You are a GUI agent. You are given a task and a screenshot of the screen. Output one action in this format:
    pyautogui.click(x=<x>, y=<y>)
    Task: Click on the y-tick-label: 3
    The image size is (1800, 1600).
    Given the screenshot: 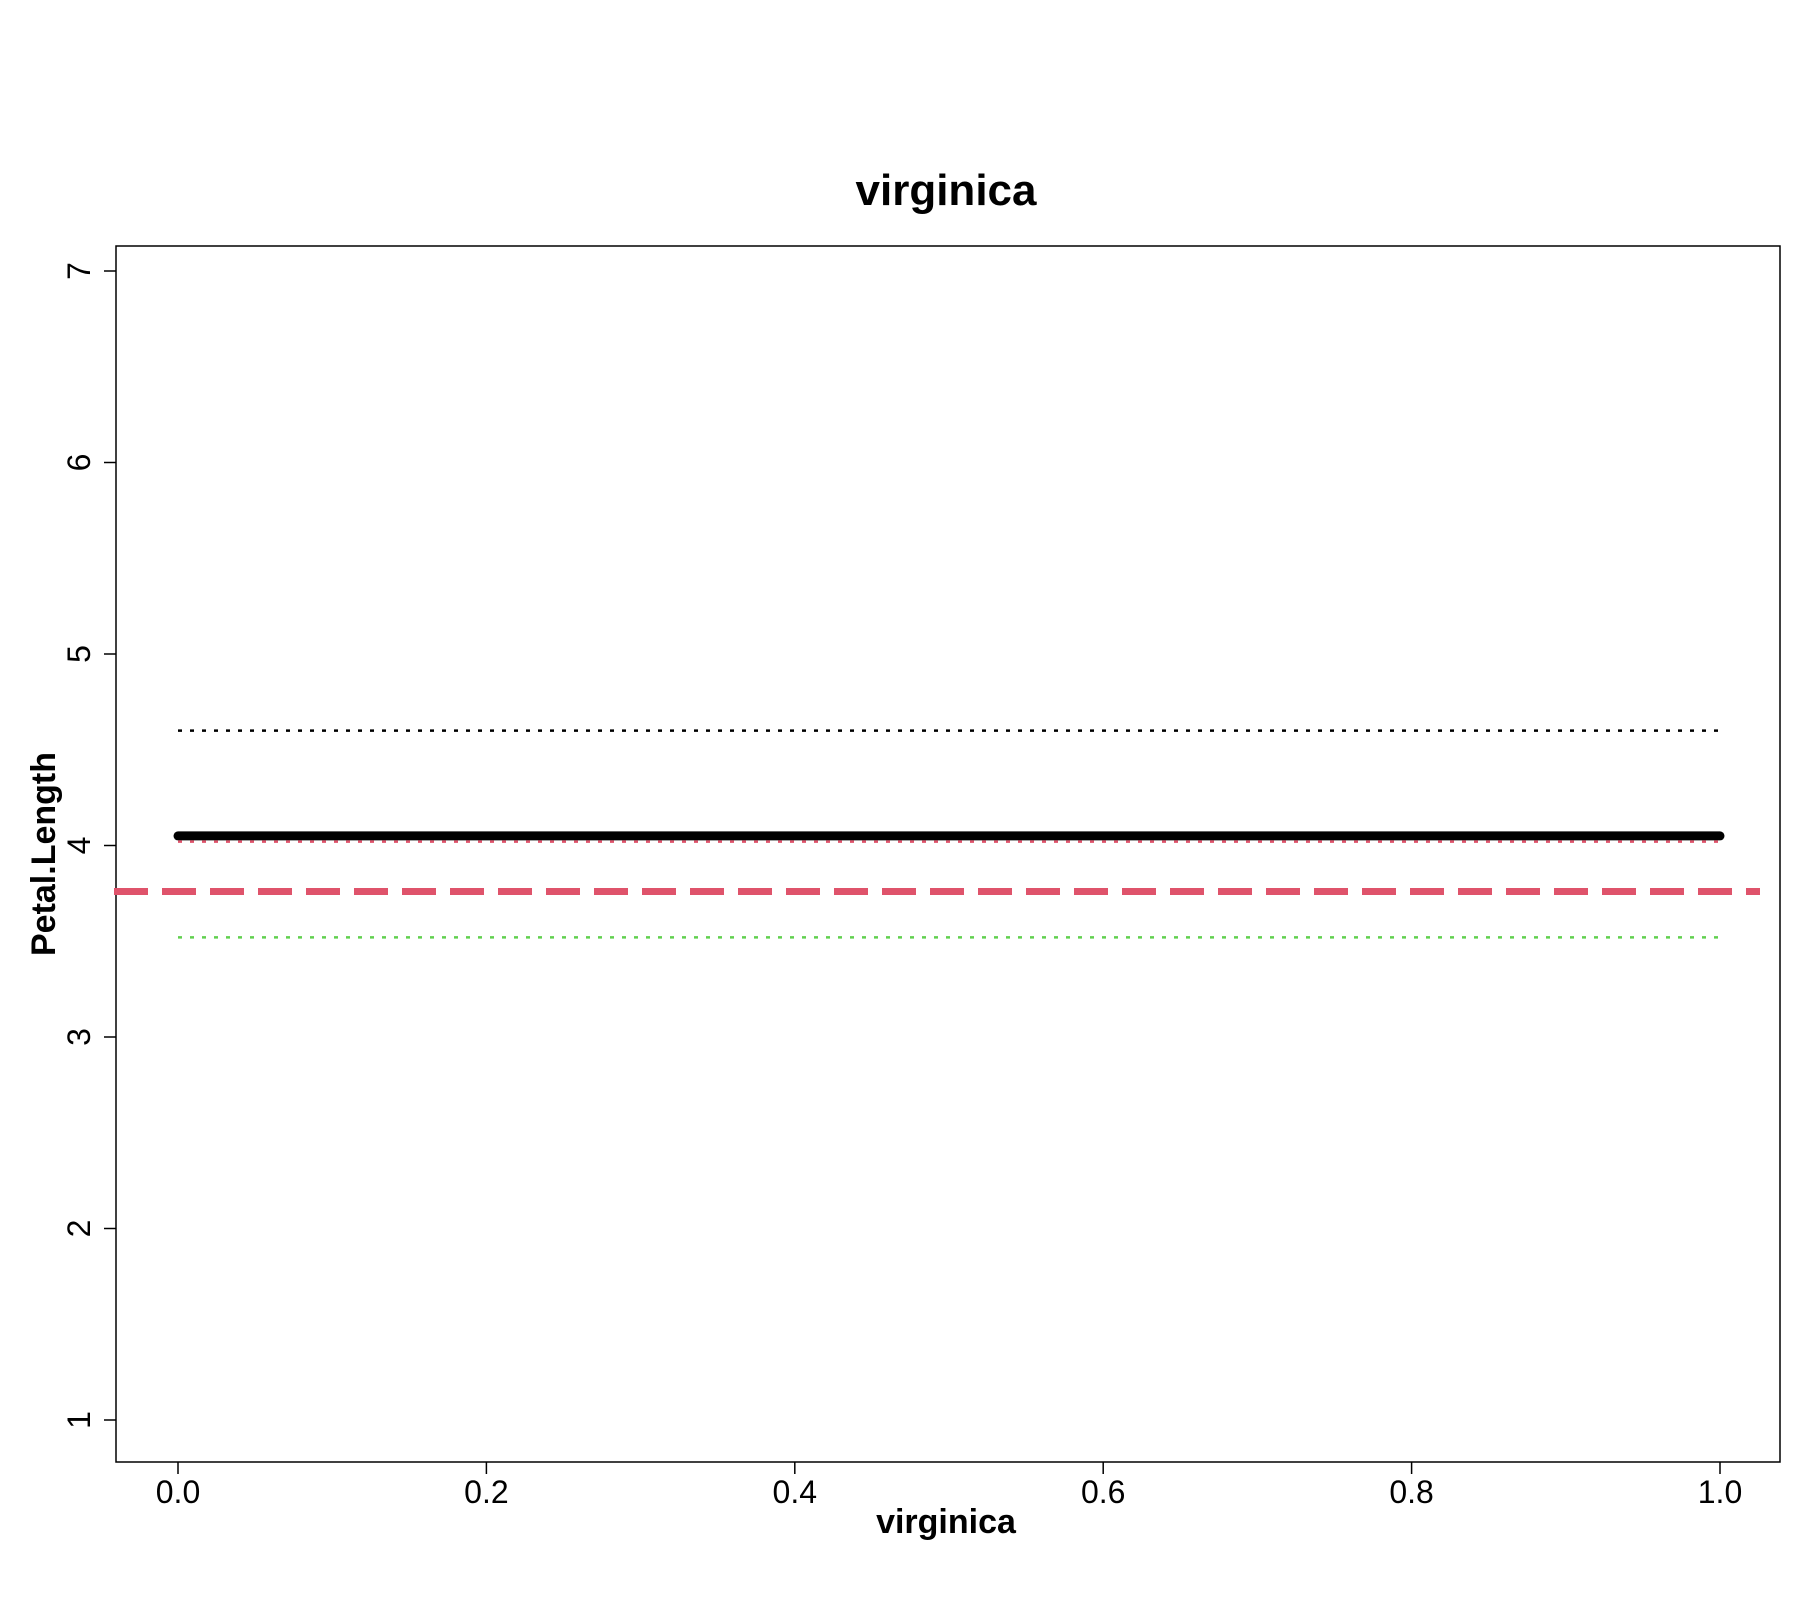 What is the action you would take?
    pyautogui.click(x=79, y=1037)
    